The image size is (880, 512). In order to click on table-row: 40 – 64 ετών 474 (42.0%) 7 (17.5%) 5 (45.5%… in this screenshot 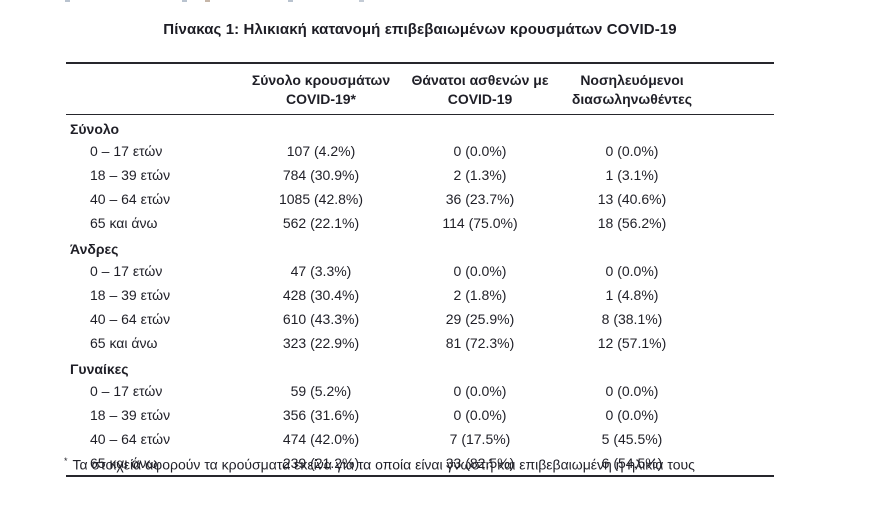, I will do `click(420, 439)`.